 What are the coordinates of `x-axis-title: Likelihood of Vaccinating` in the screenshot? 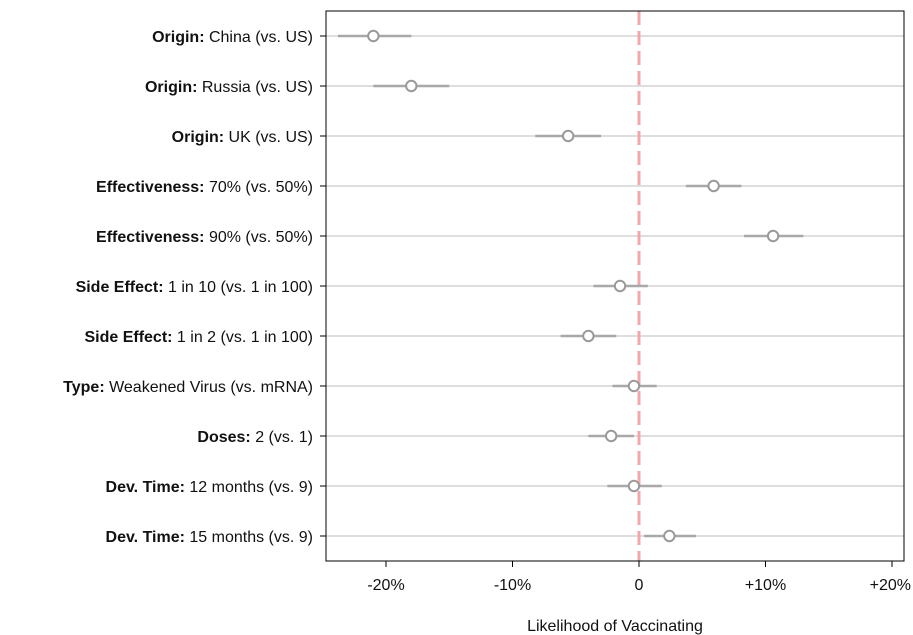 It's located at (615, 626).